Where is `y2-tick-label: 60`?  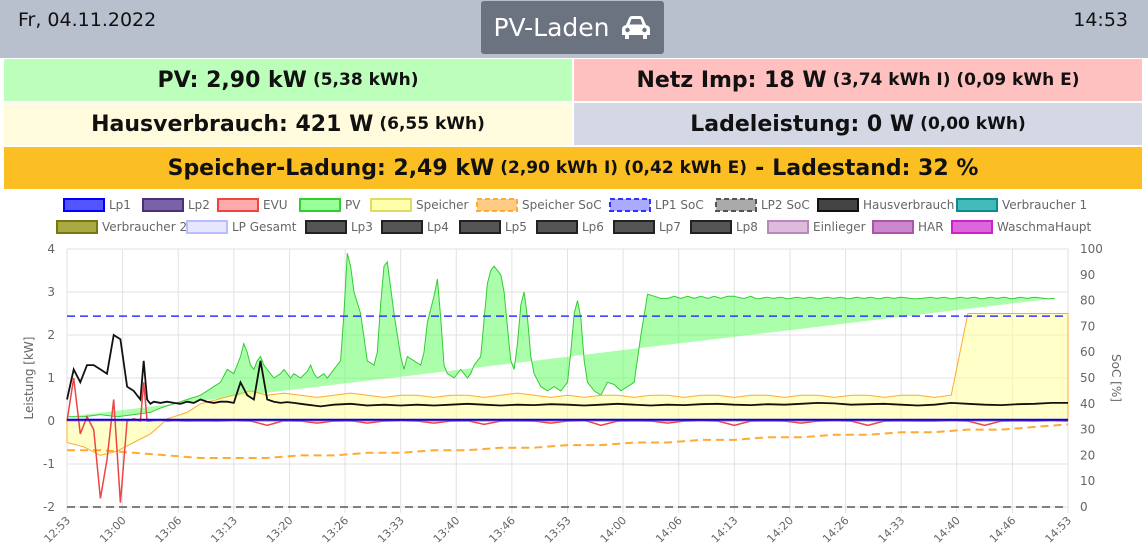 y2-tick-label: 60 is located at coordinates (1087, 352).